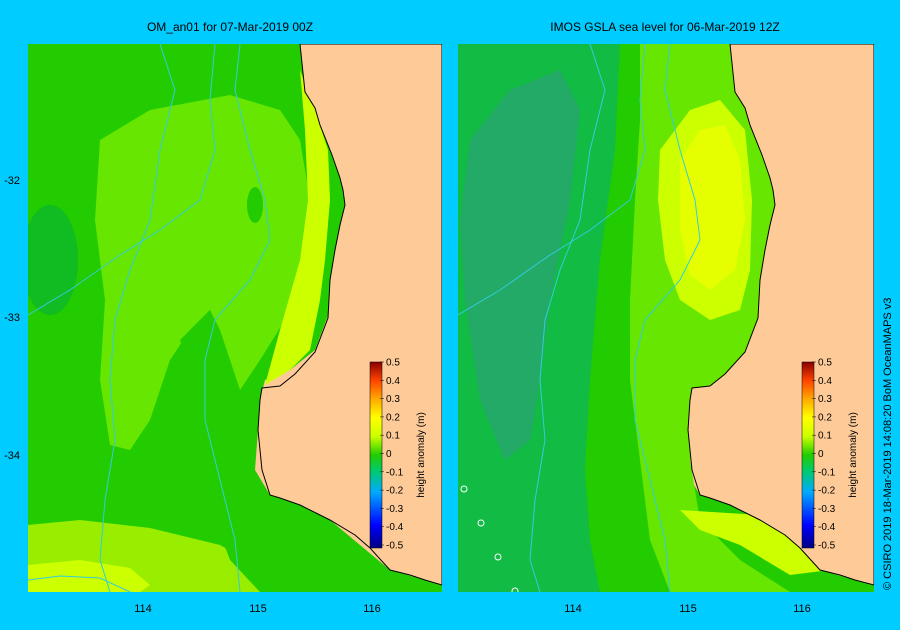 Image resolution: width=900 pixels, height=630 pixels. Describe the element at coordinates (376, 455) in the screenshot. I see `left-colorbar-scale` at that location.